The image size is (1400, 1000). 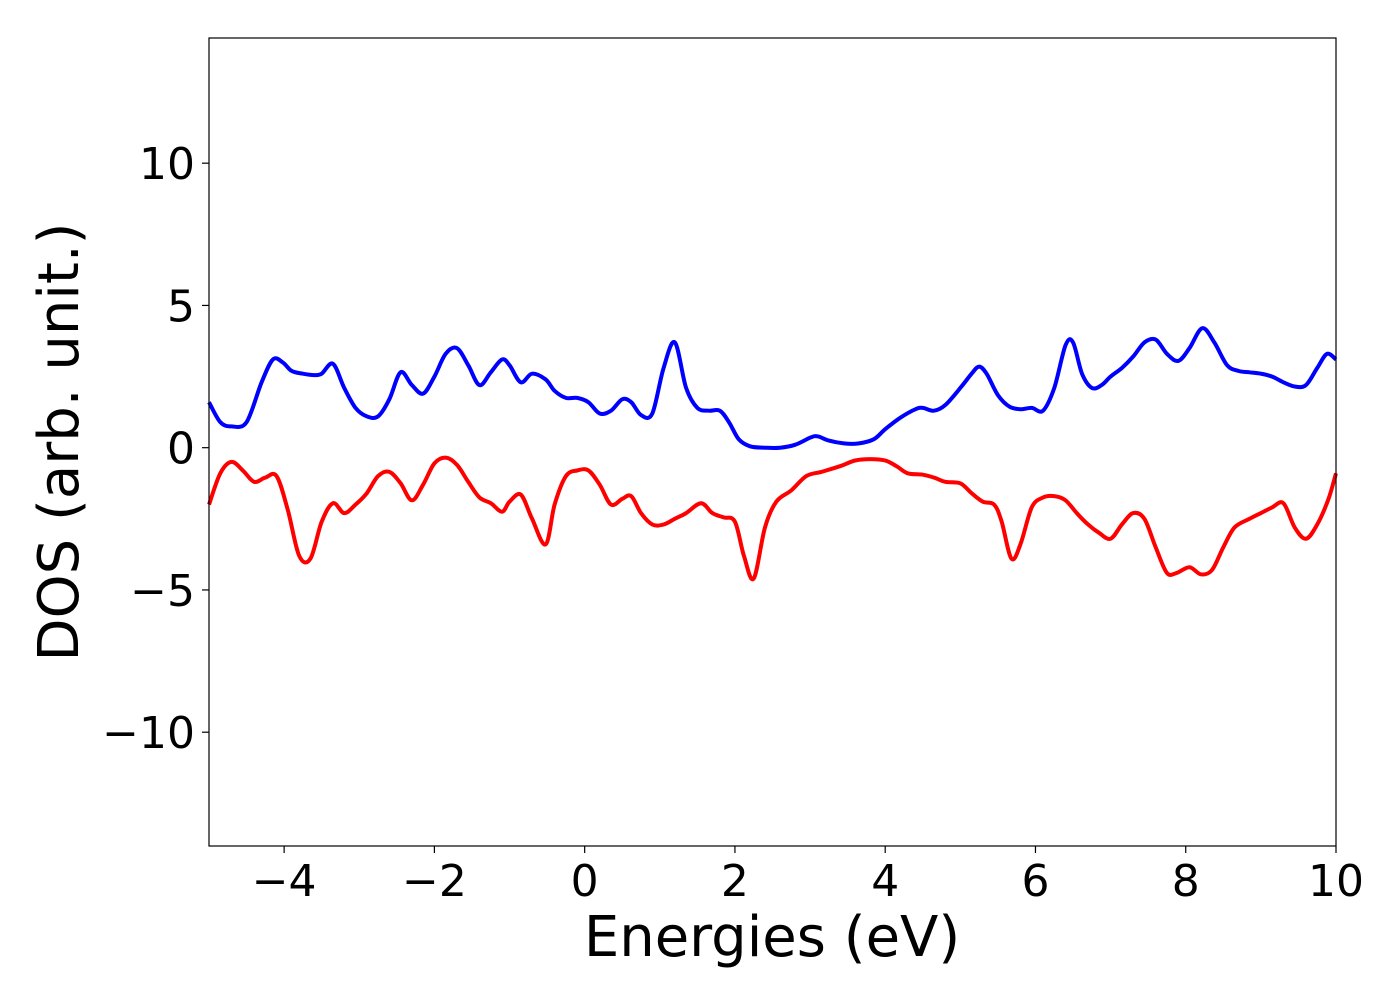 I want to click on x-tick-label: 6, so click(x=1035, y=881).